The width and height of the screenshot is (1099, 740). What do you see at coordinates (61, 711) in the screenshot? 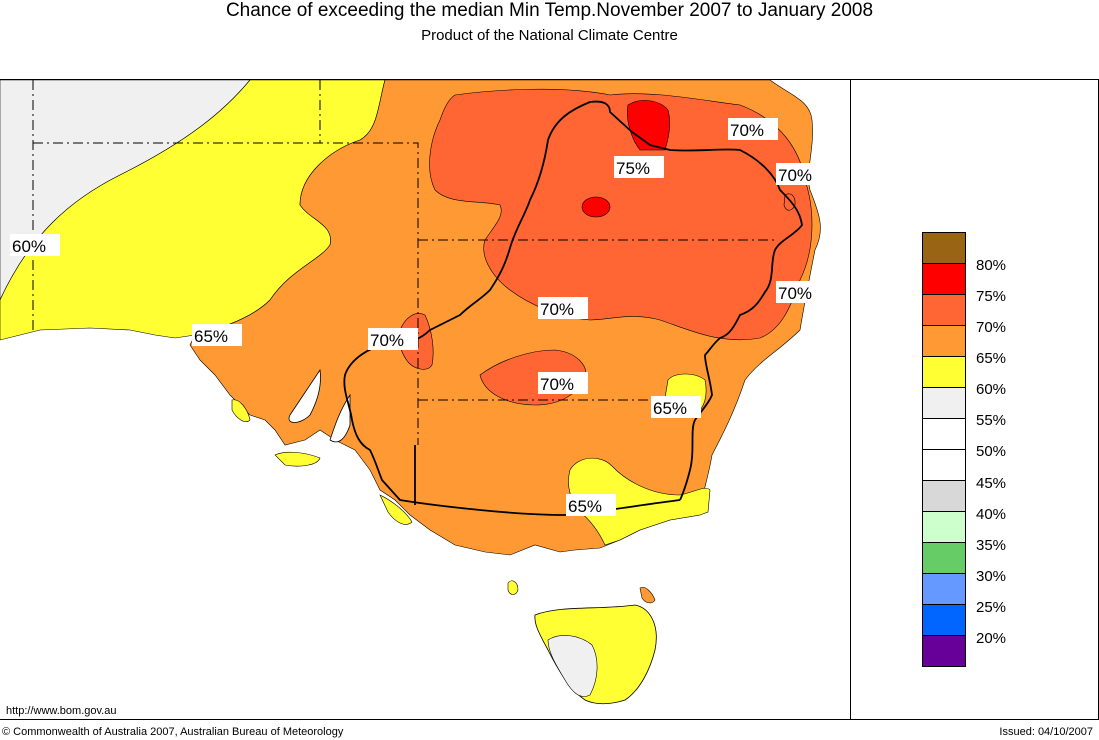
I see `bom-url: http://www.bom.gov.au` at bounding box center [61, 711].